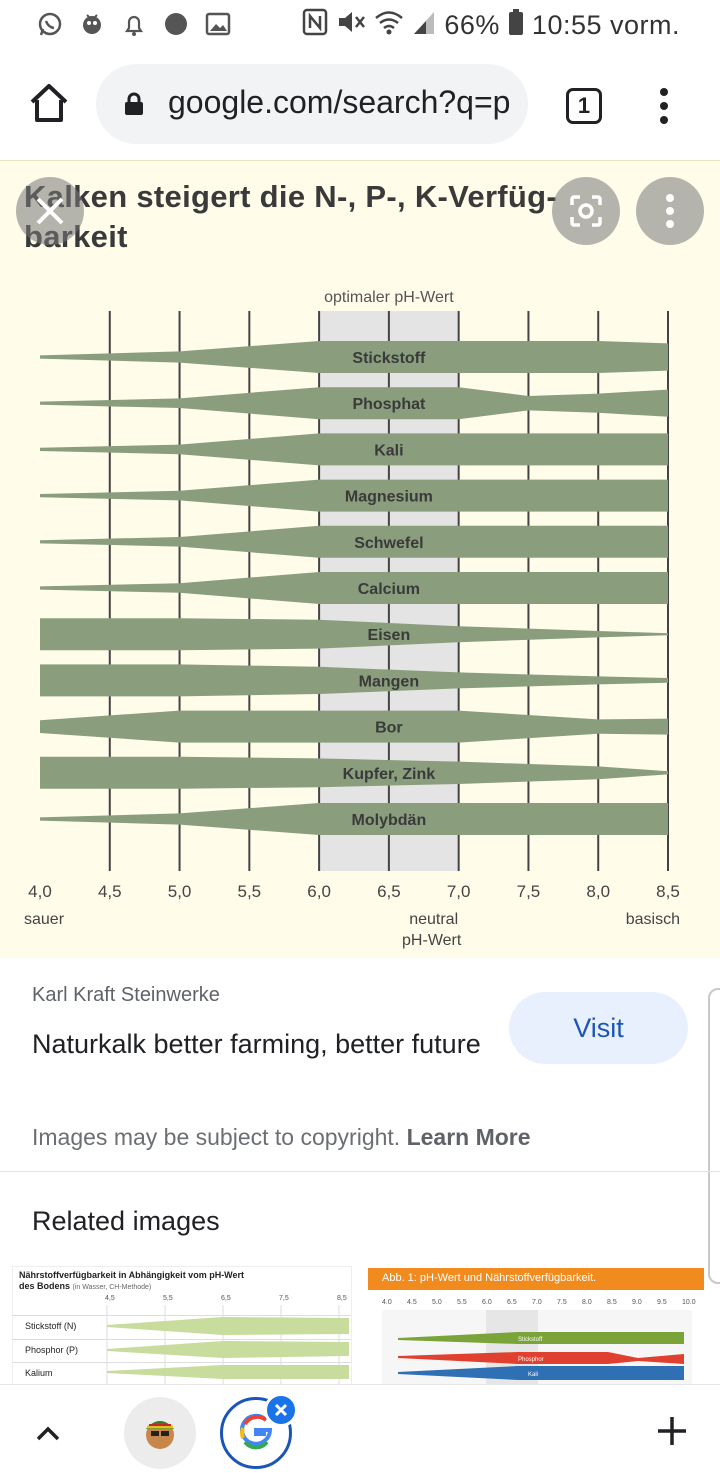 The image size is (720, 1480). Describe the element at coordinates (44, 919) in the screenshot. I see `acidic-label: sauer` at that location.